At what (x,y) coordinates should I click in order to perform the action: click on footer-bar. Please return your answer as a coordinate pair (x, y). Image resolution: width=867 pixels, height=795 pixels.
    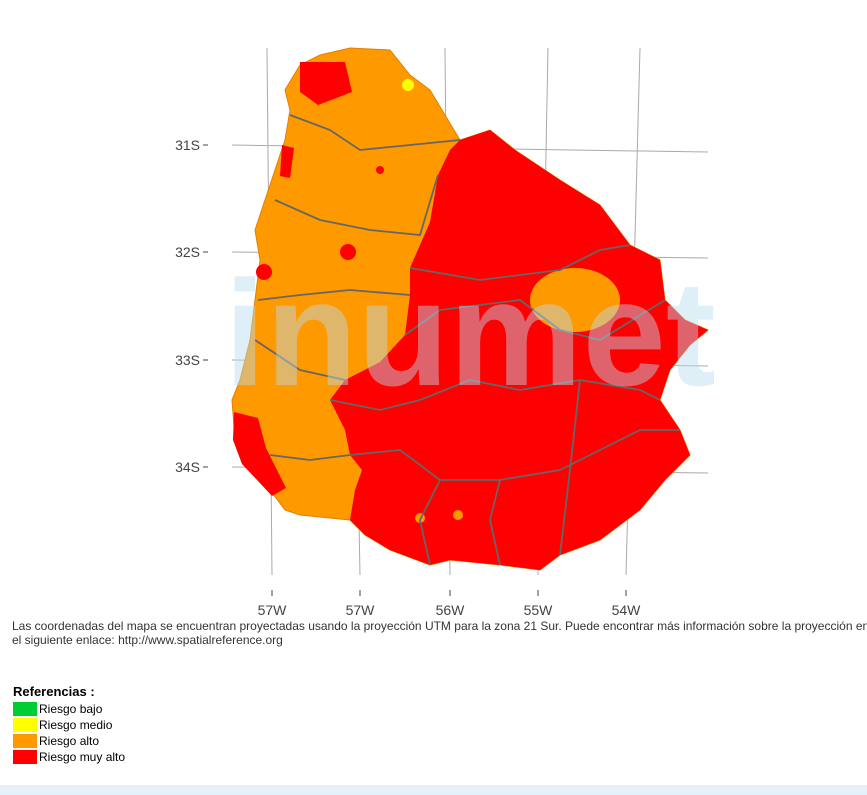
    Looking at the image, I should click on (433, 790).